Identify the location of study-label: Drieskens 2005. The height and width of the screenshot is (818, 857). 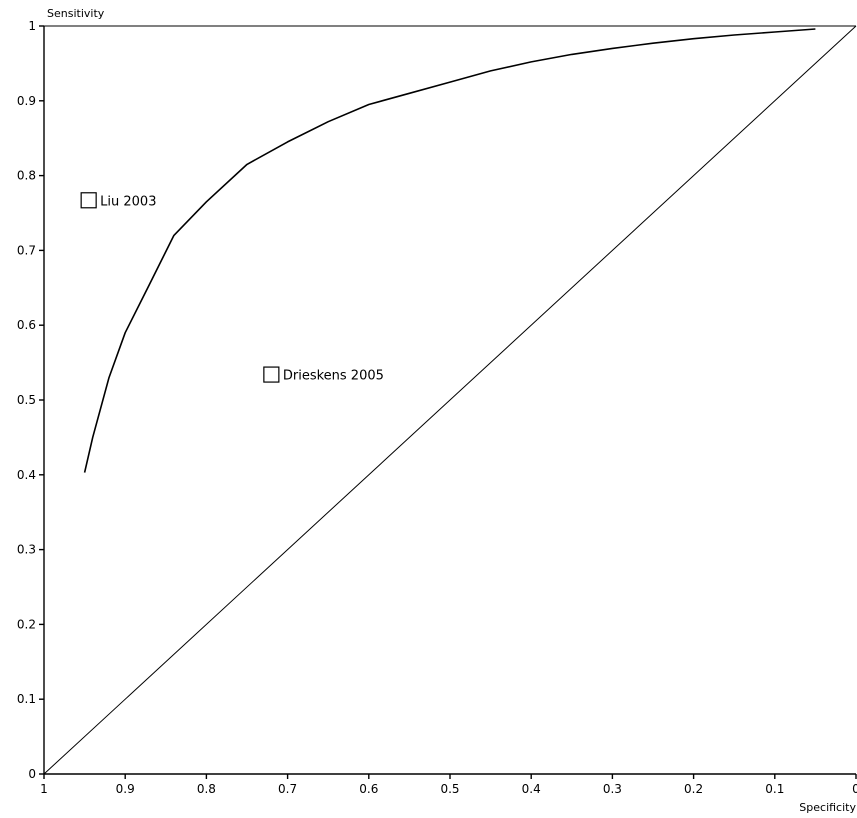
(333, 376).